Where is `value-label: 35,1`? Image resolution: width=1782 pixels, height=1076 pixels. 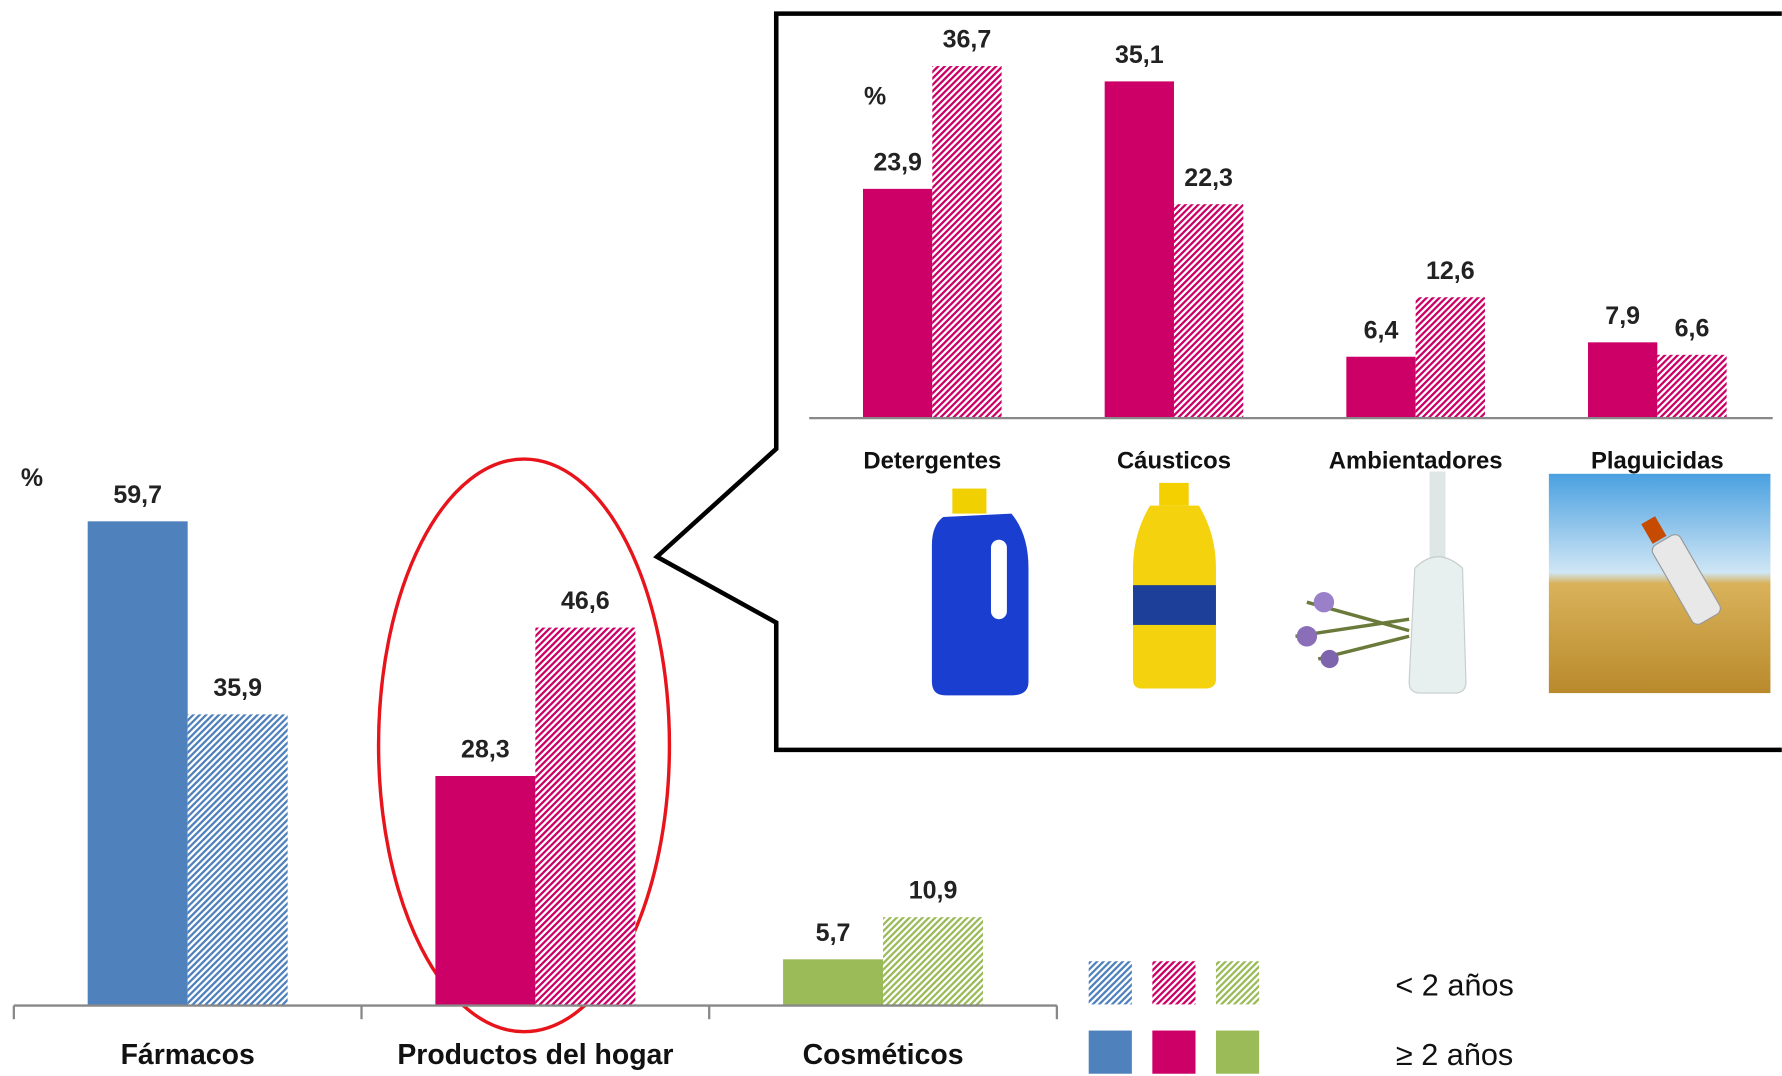 value-label: 35,1 is located at coordinates (1139, 55).